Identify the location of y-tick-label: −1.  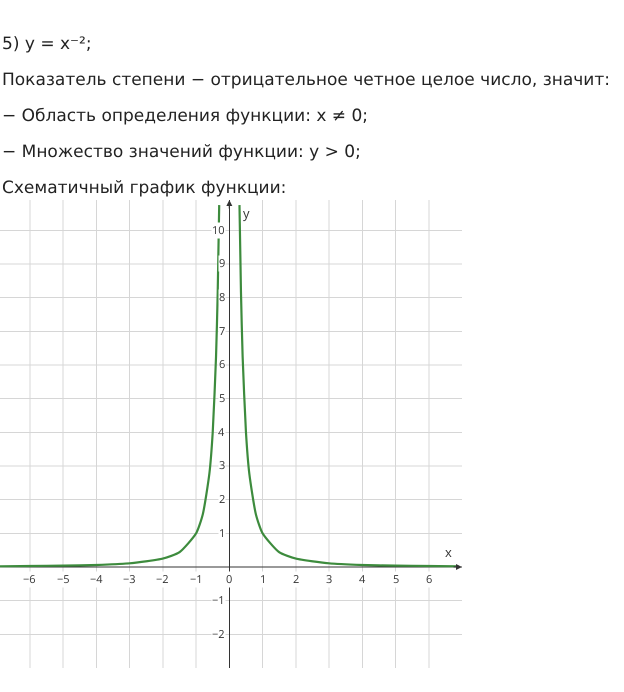
(218, 600).